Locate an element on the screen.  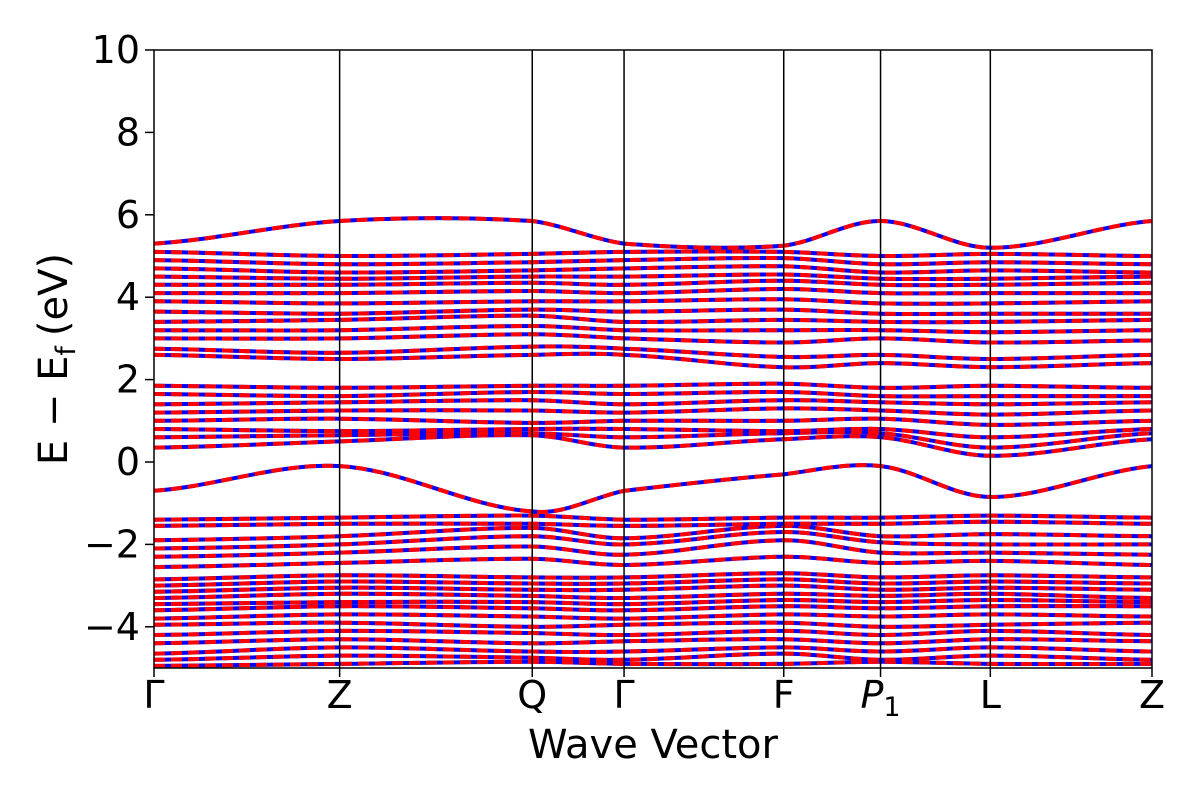
y-tick-label: 8 is located at coordinates (128, 132).